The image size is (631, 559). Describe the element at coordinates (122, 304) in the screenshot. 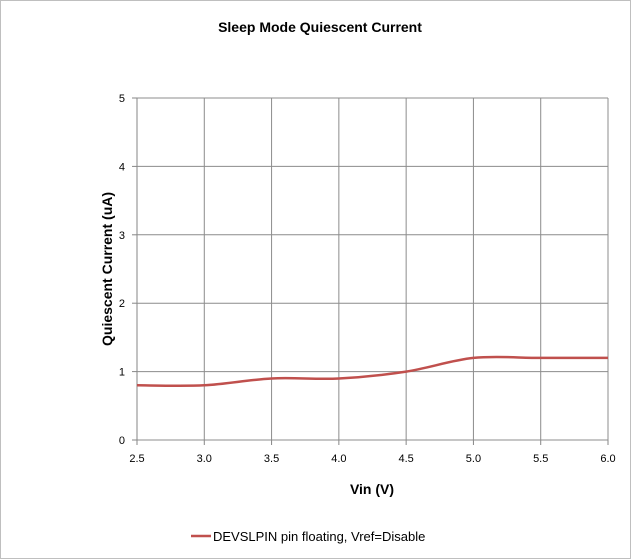

I see `y-tick-label: 2` at that location.